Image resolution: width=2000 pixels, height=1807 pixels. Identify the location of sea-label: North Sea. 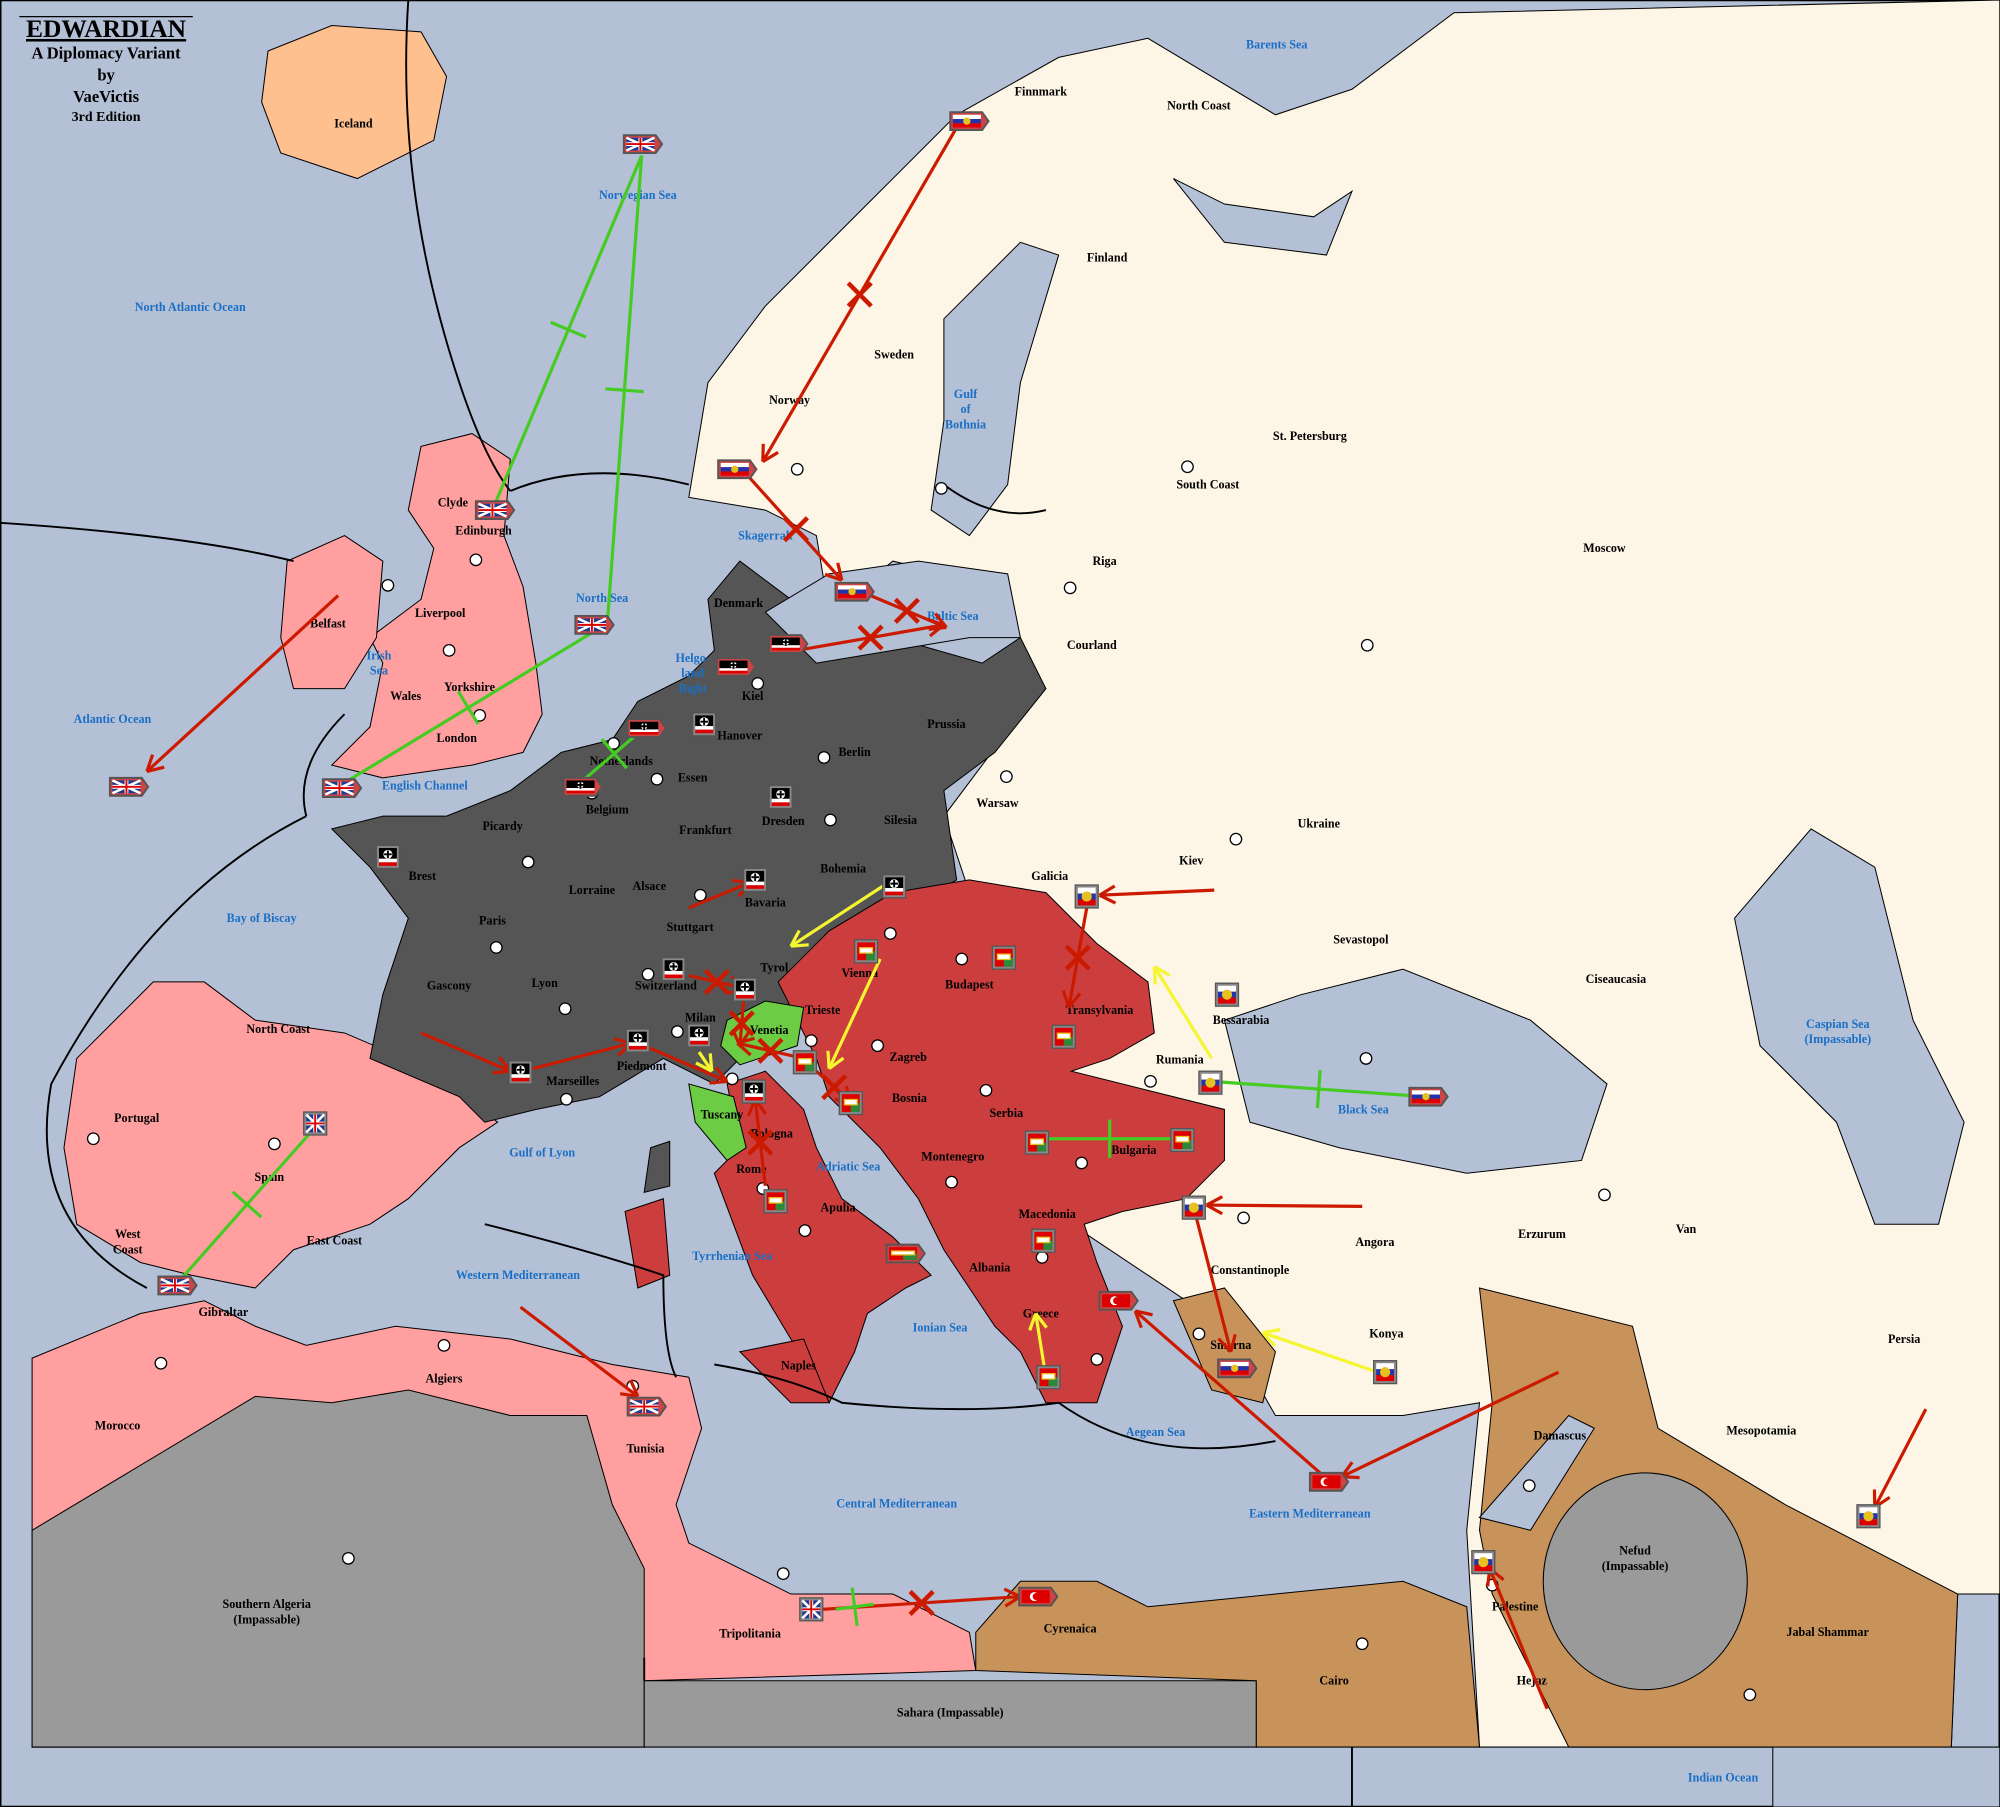
(602, 598).